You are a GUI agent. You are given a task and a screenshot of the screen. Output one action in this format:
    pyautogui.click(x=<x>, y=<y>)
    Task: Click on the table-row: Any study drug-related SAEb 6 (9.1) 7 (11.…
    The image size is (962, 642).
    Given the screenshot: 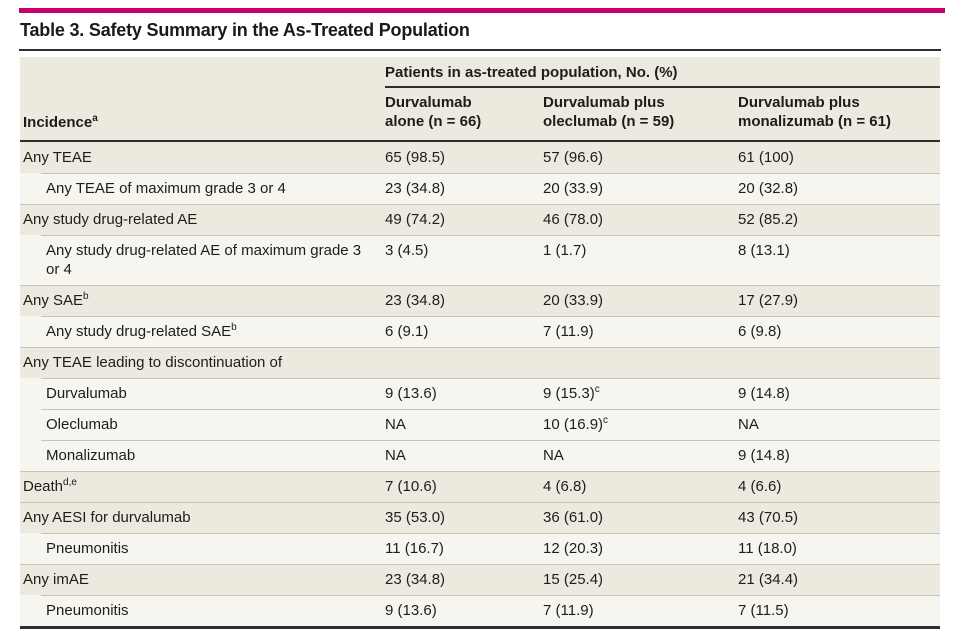 What is the action you would take?
    pyautogui.click(x=480, y=331)
    